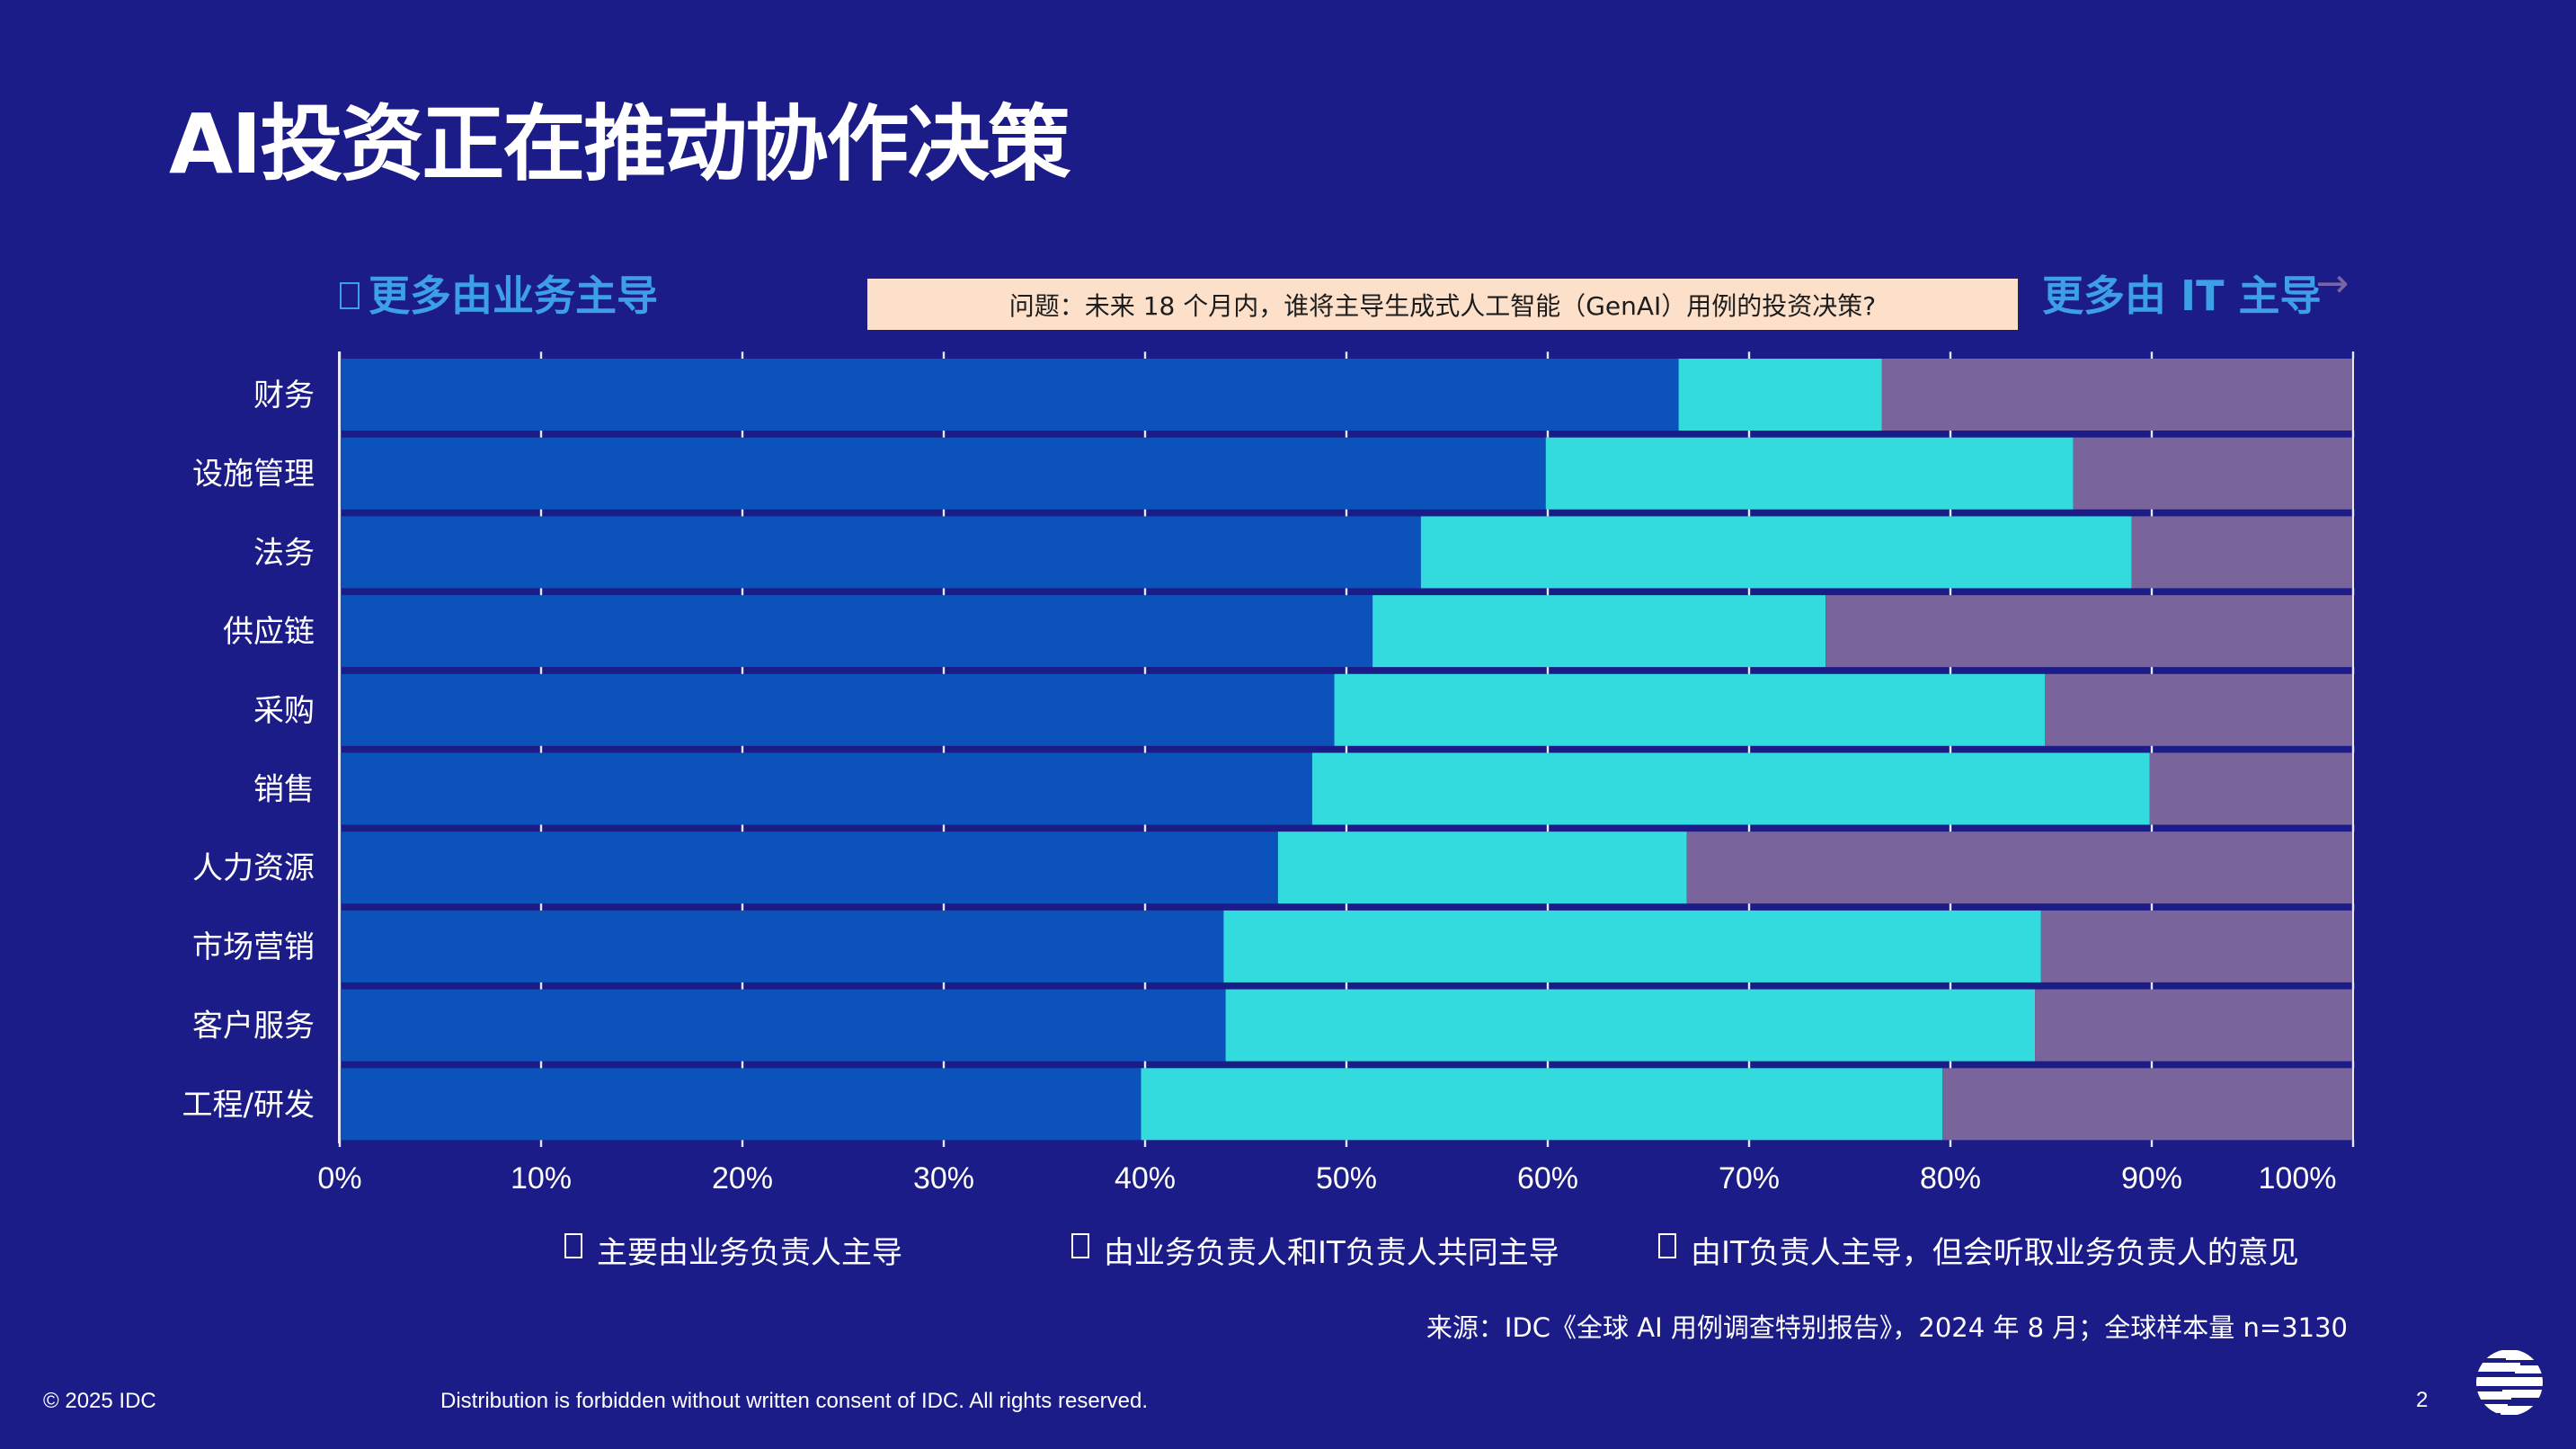 This screenshot has width=2576, height=1449. Describe the element at coordinates (254, 1027) in the screenshot. I see `category-label: 客户服务` at that location.